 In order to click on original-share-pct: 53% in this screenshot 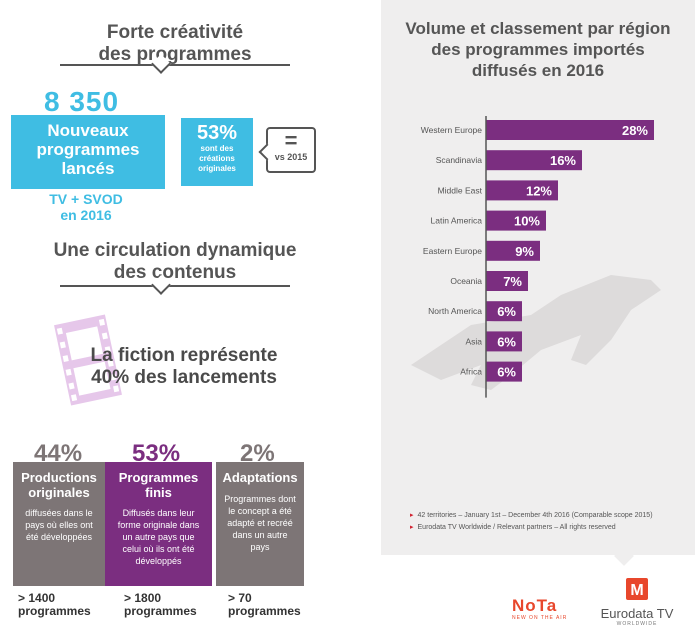, I will do `click(217, 133)`.